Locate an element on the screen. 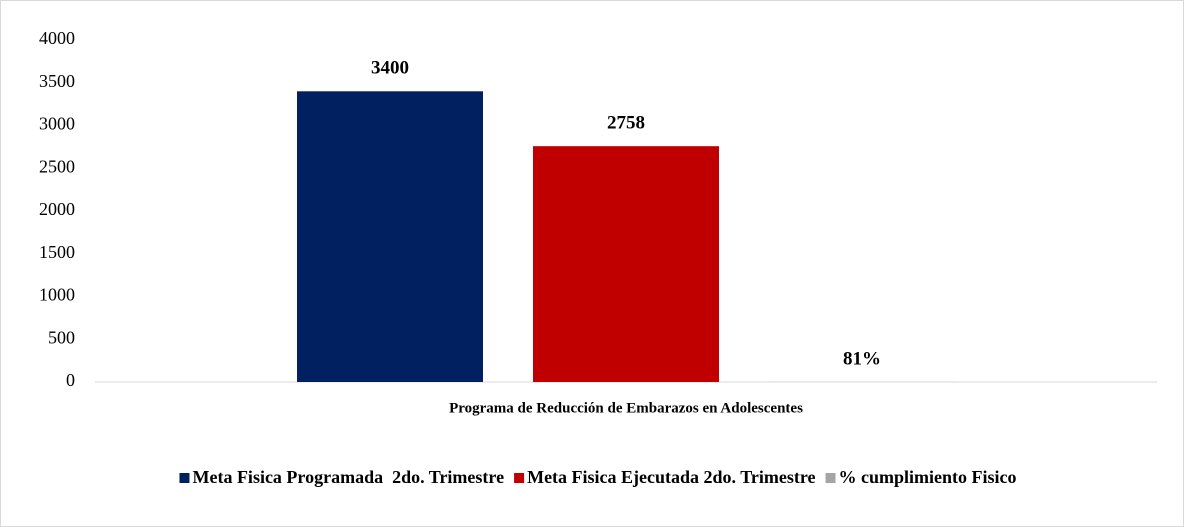 The height and width of the screenshot is (527, 1184). legend-label: Meta Fisica Programada 2do. Trimestre is located at coordinates (348, 477).